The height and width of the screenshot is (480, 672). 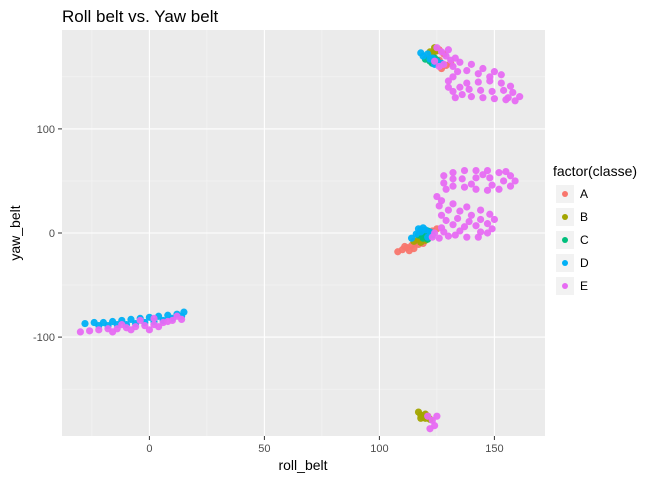 What do you see at coordinates (47, 234) in the screenshot?
I see `y-axis-ticks: -100 0 100` at bounding box center [47, 234].